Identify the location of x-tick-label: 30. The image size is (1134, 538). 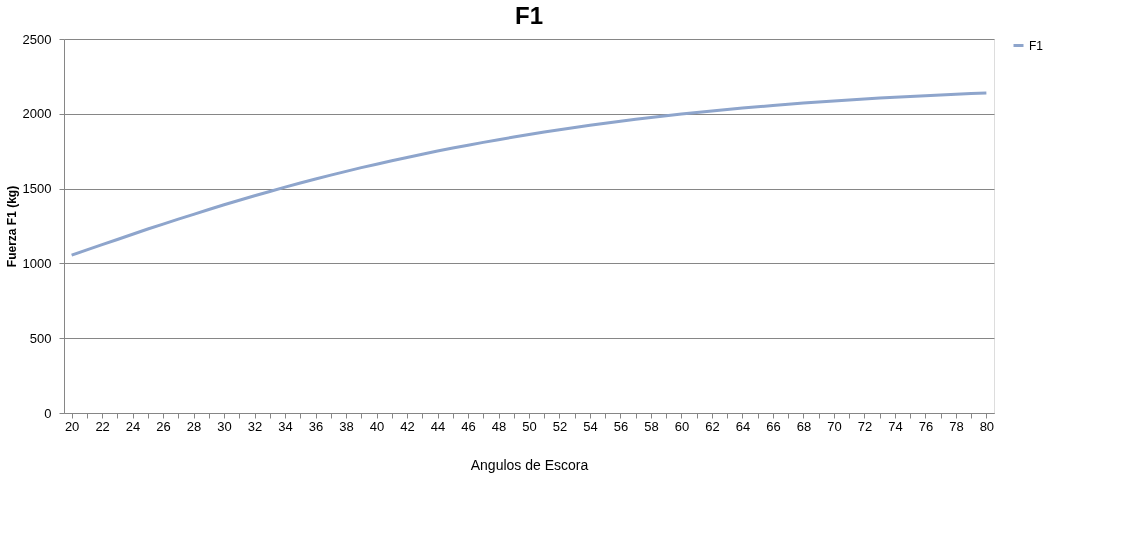
(224, 426).